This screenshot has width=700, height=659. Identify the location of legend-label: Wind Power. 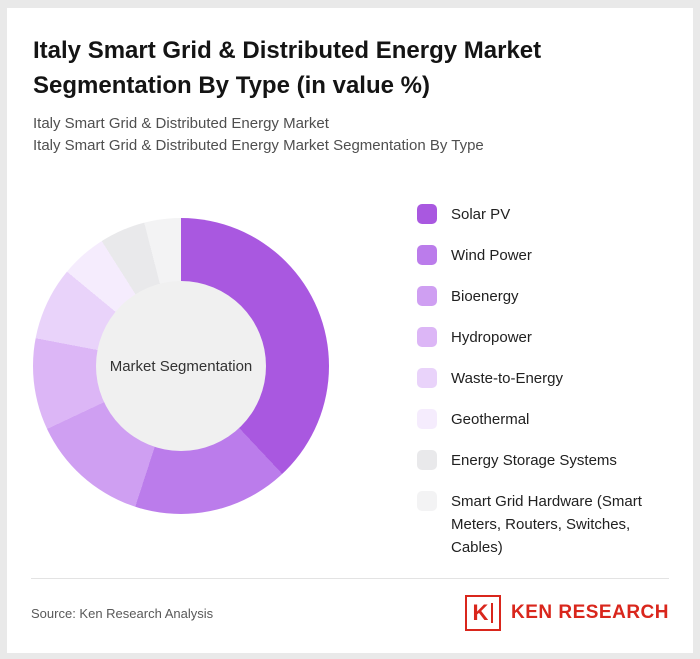
(491, 255).